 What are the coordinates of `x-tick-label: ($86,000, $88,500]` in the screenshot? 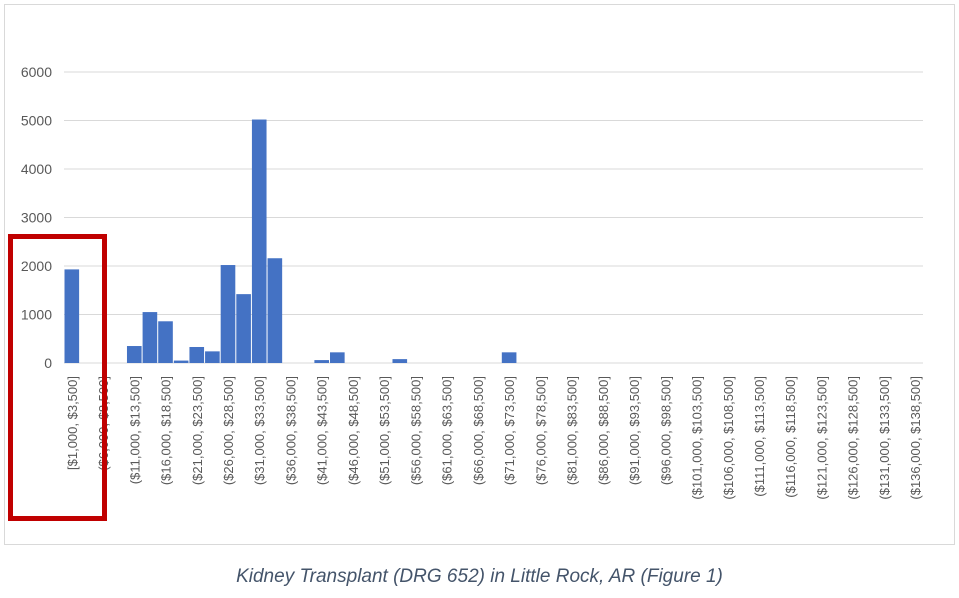 It's located at (603, 430).